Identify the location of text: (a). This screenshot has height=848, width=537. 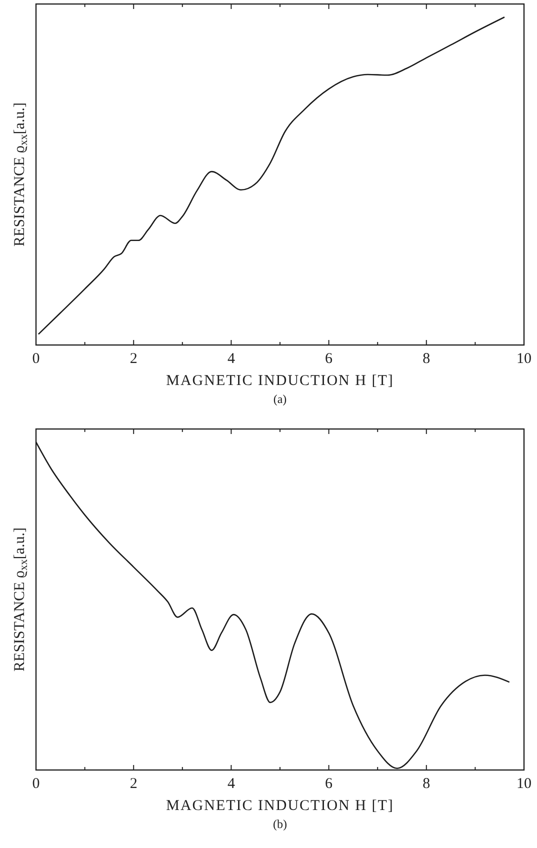
(280, 399).